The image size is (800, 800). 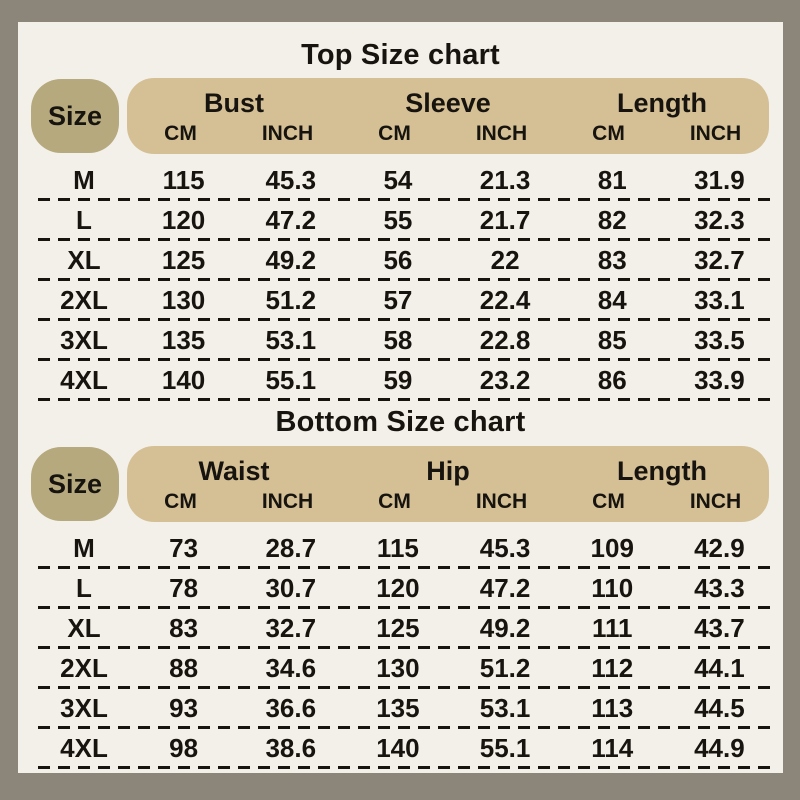 I want to click on value-cell: 109, so click(x=612, y=547).